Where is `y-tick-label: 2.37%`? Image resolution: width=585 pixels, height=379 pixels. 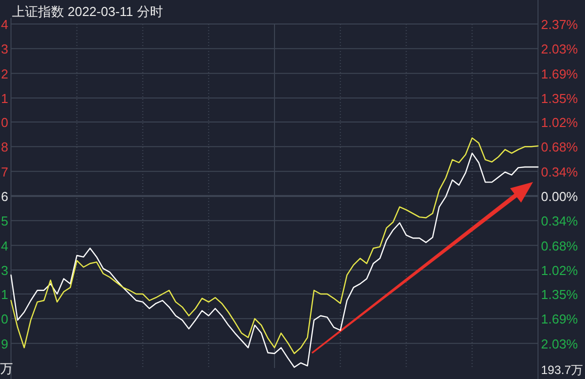 y-tick-label: 2.37% is located at coordinates (559, 24).